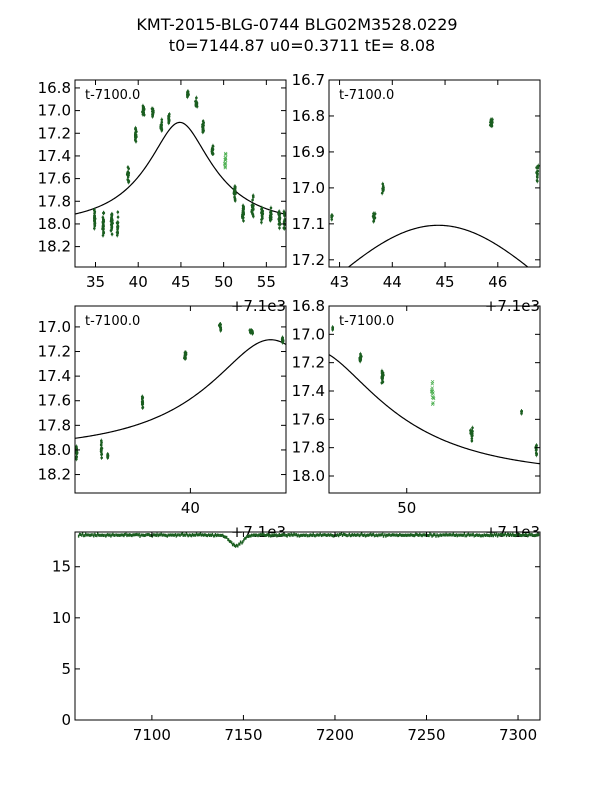 This screenshot has width=600, height=800. What do you see at coordinates (335, 735) in the screenshot?
I see `x-tick-label: 7200` at bounding box center [335, 735].